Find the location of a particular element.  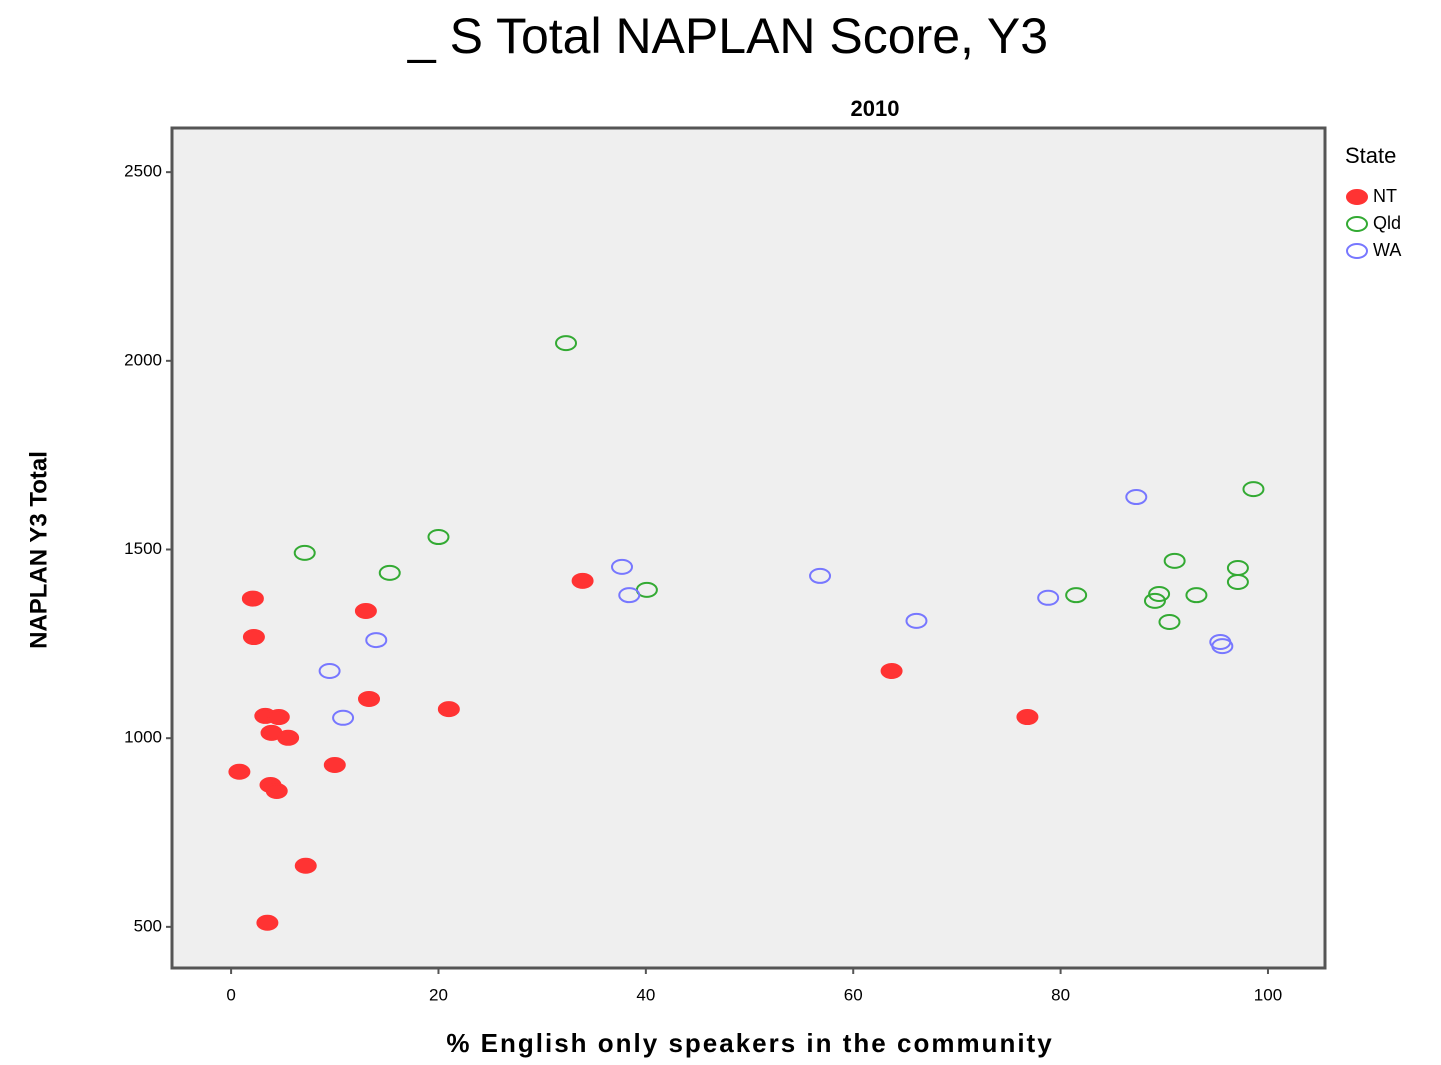

chart-subtitle: 2010 is located at coordinates (875, 108).